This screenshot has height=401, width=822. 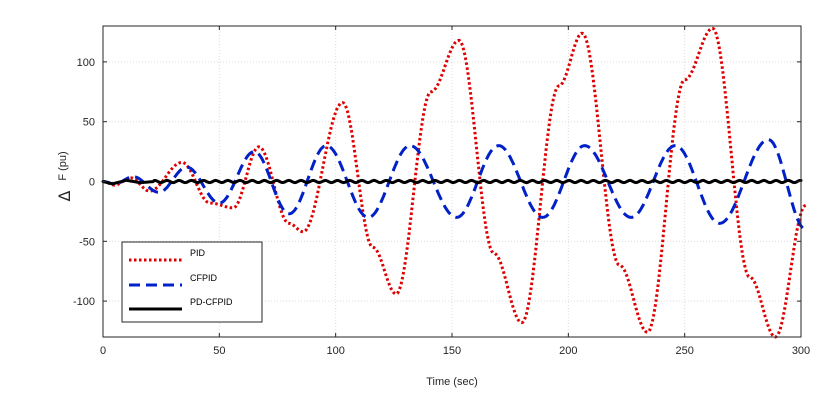 I want to click on x-tick-label: 100, so click(x=335, y=351).